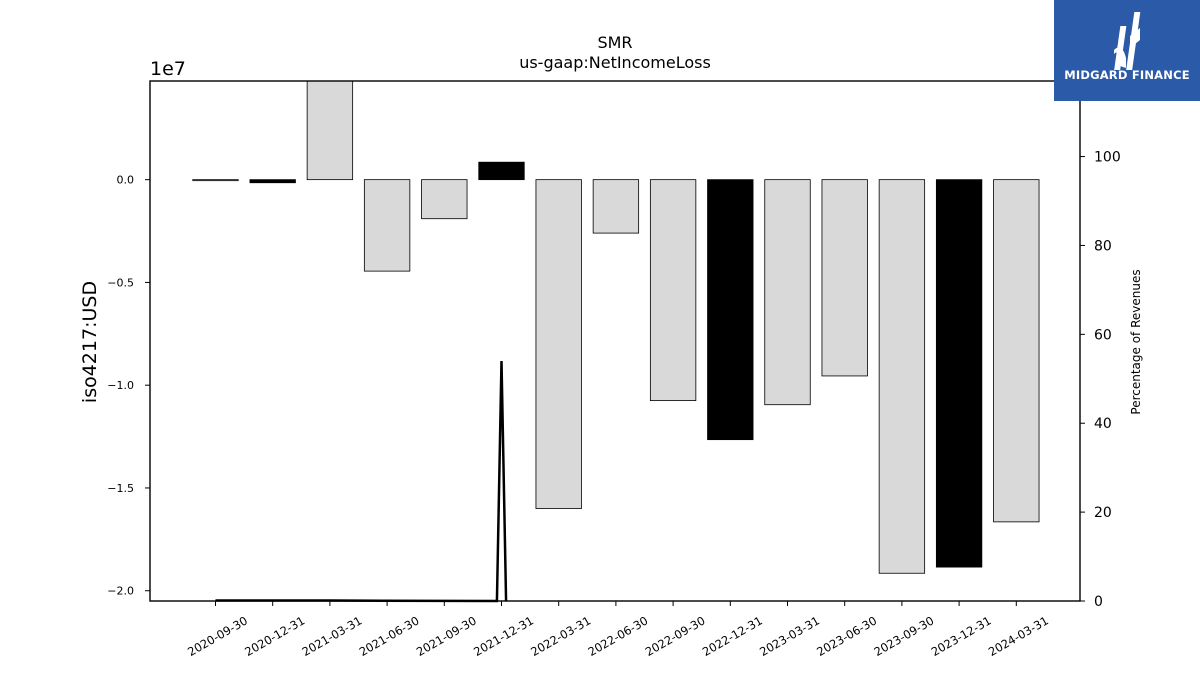  Describe the element at coordinates (1127, 75) in the screenshot. I see `brand-name: MIDGARD FINANCE` at that location.